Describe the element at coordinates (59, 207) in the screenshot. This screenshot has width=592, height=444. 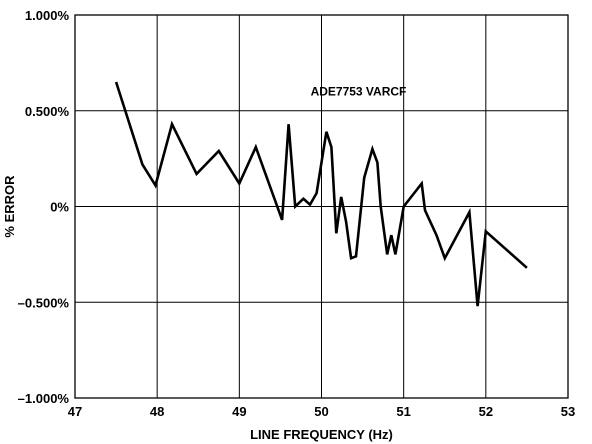
I see `y-tick-label: 0%` at that location.